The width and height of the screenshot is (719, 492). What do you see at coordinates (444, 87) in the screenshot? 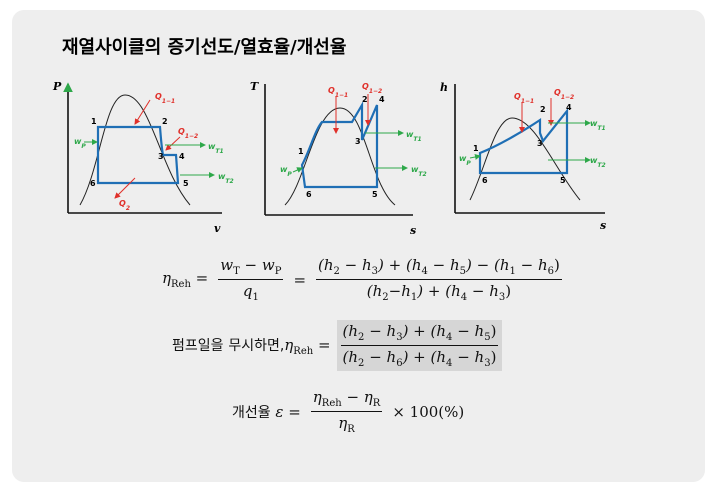
I see `y-label: h` at bounding box center [444, 87].